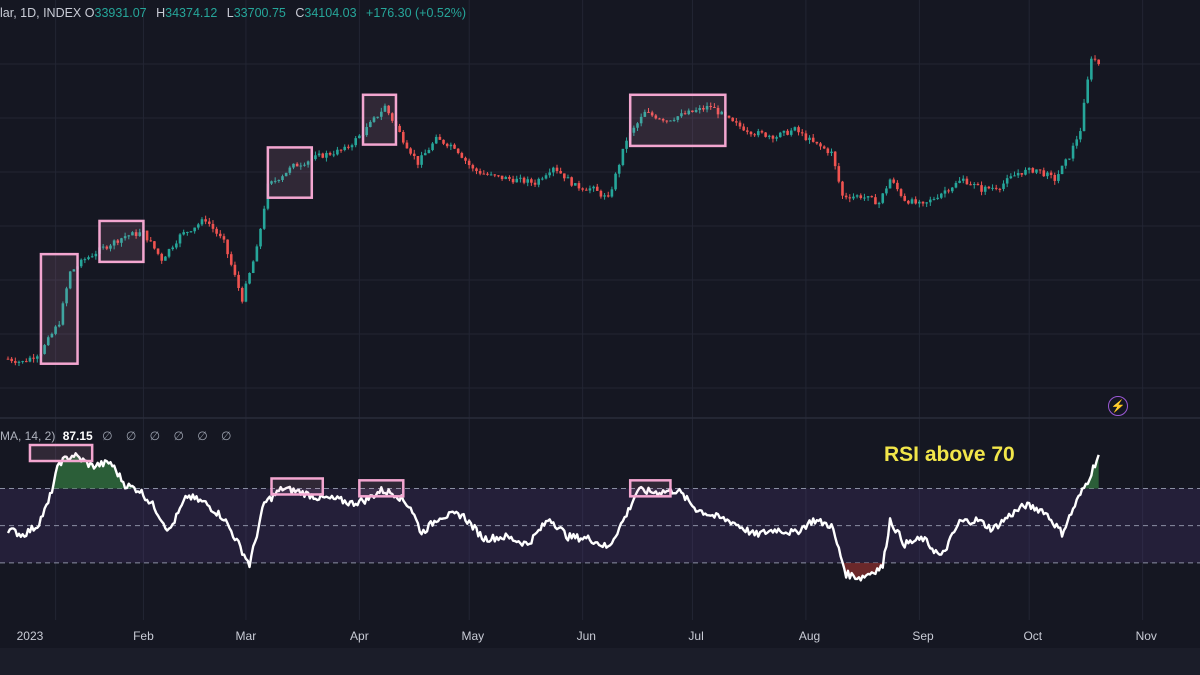 This screenshot has width=1200, height=675. What do you see at coordinates (809, 636) in the screenshot?
I see `x-tick-label: Aug` at bounding box center [809, 636].